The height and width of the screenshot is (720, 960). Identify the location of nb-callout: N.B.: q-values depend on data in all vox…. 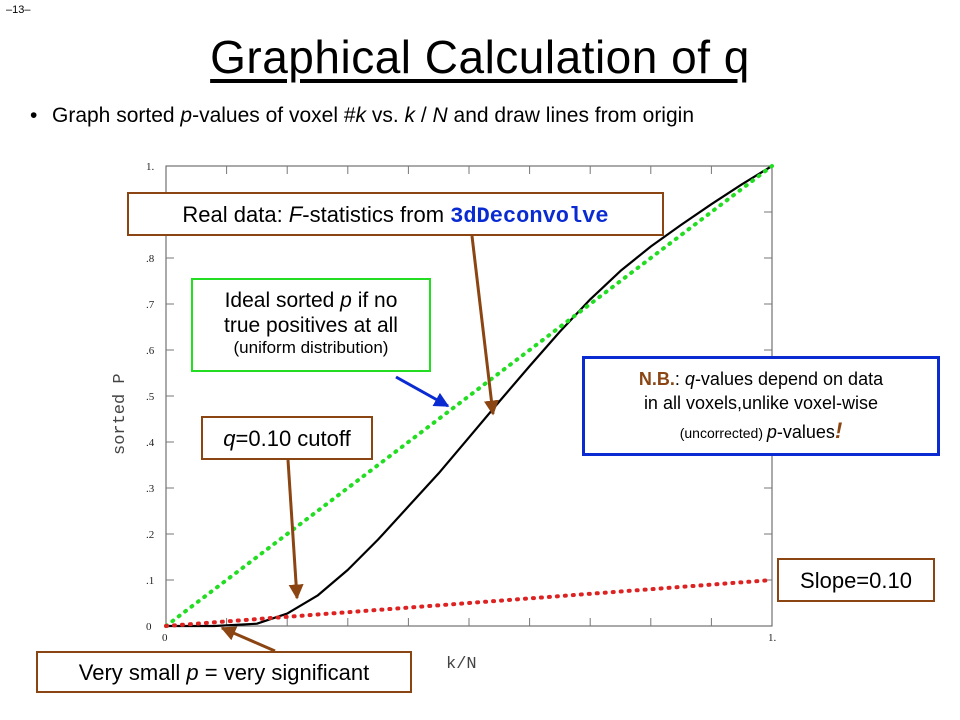
(761, 406).